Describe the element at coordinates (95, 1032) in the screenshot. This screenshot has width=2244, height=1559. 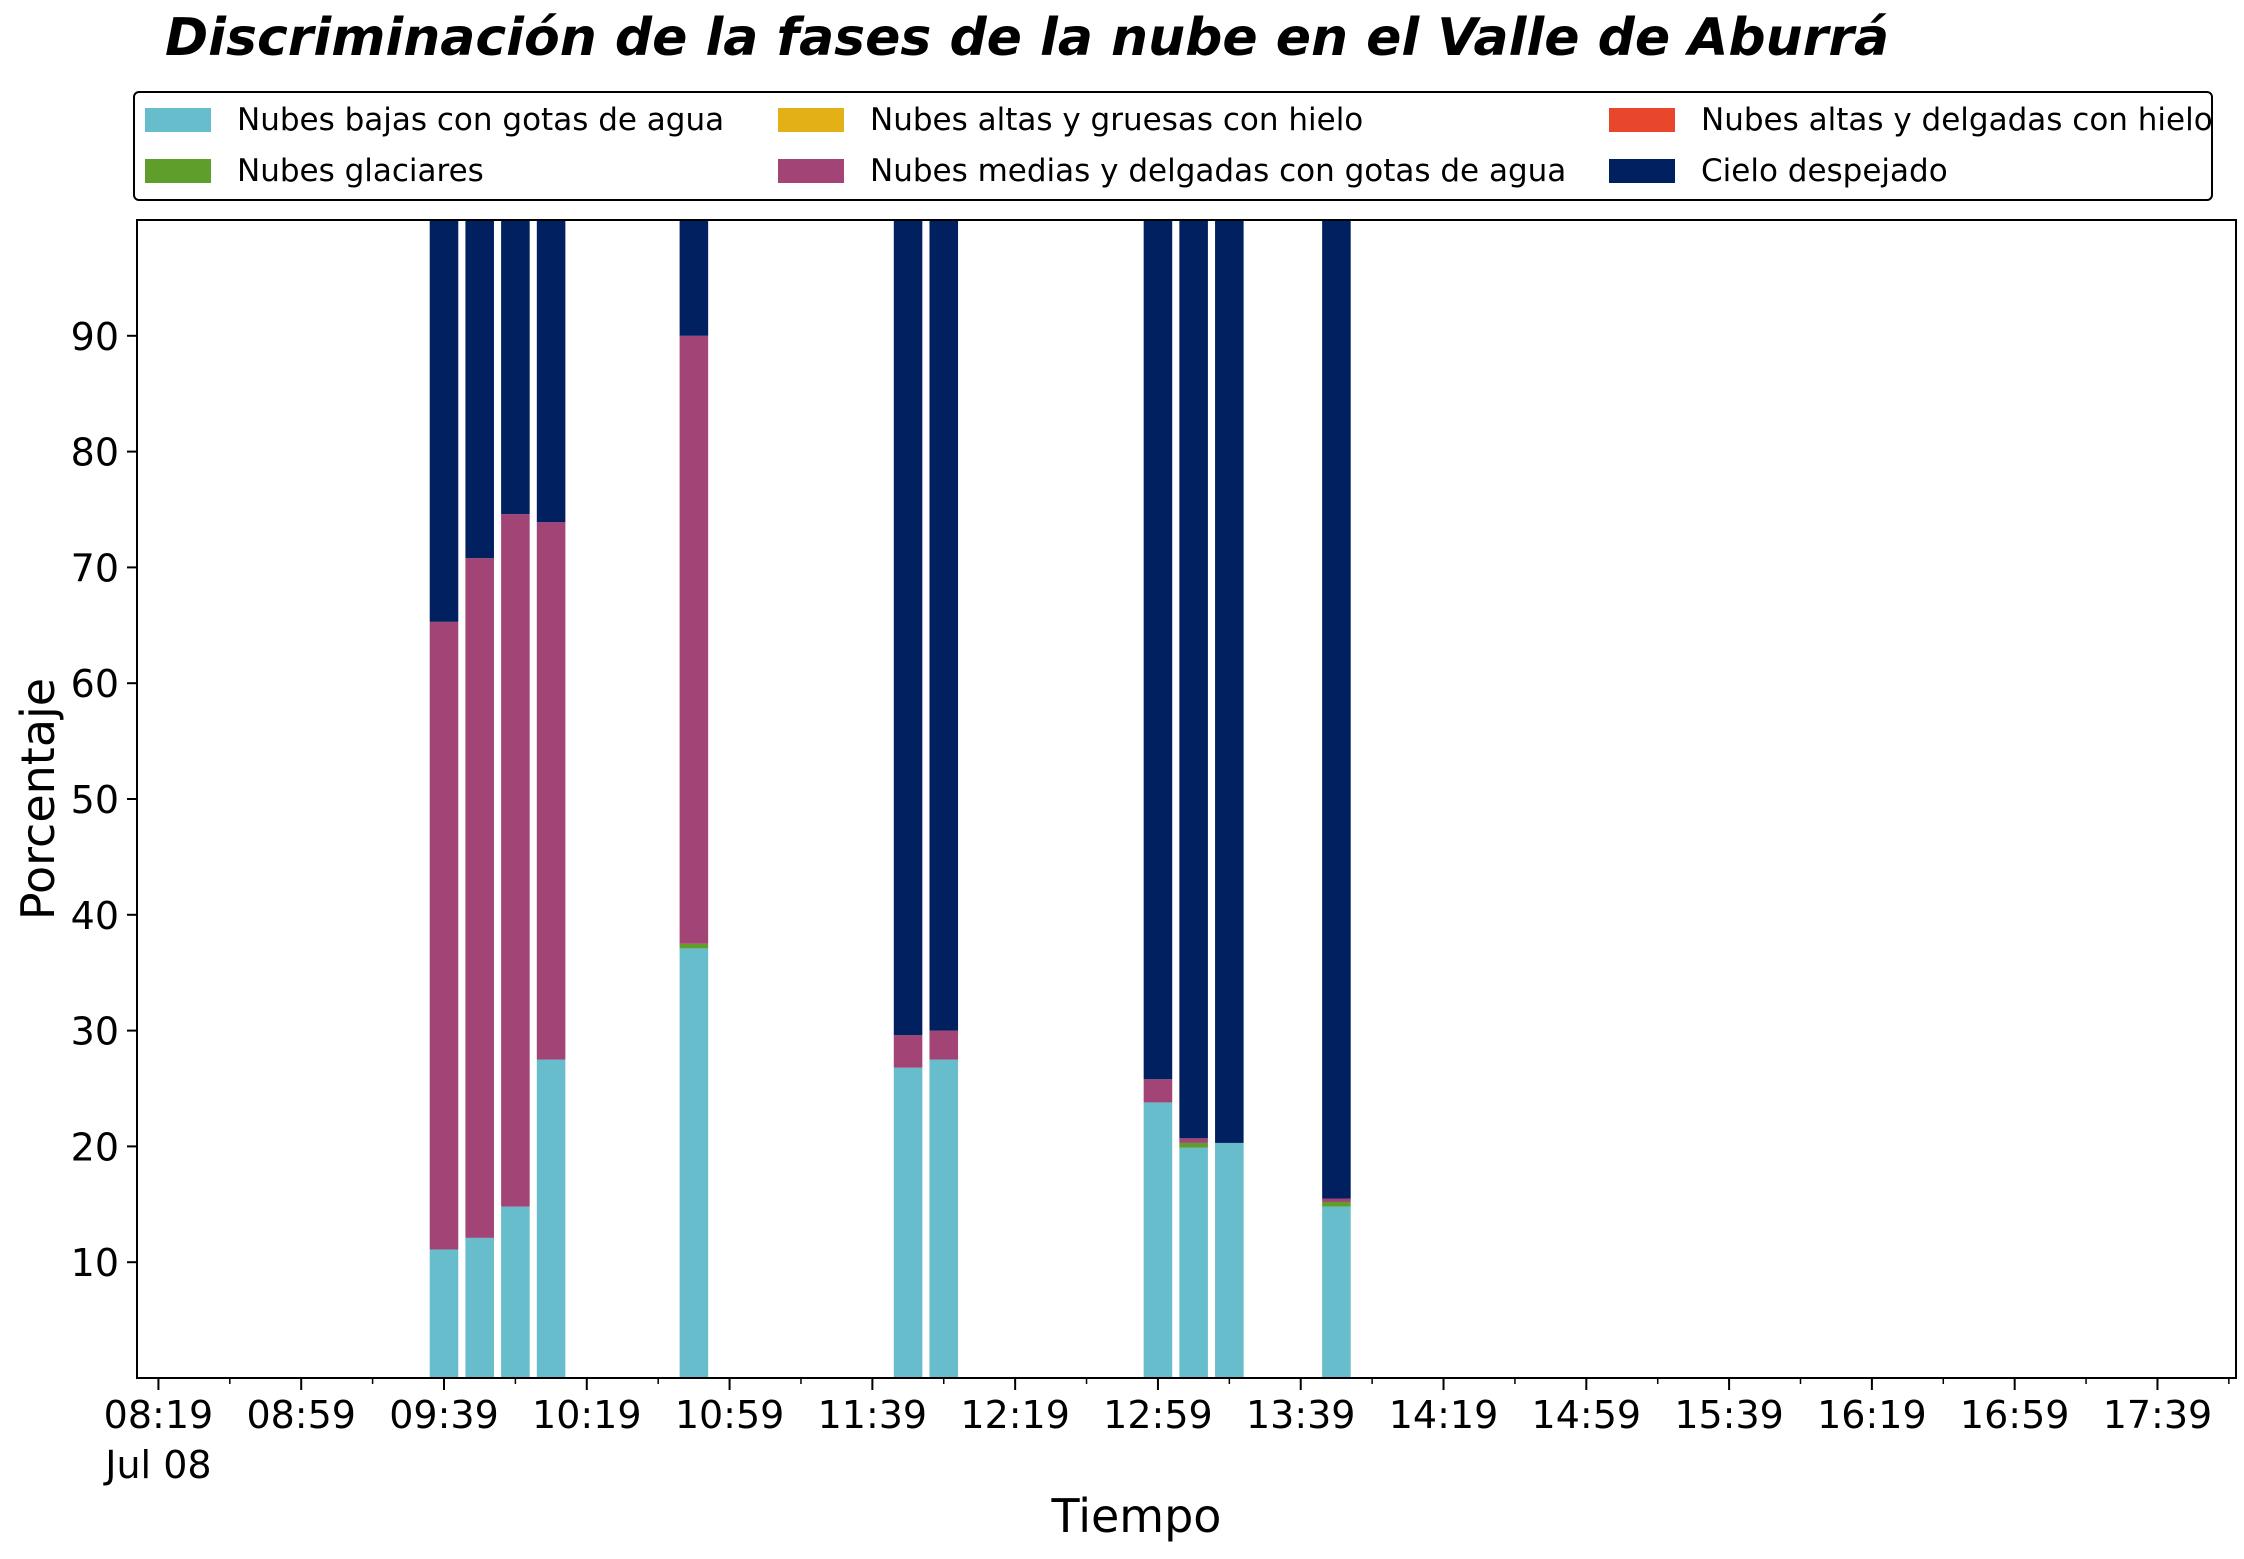
I see `y-tick-label: 30` at that location.